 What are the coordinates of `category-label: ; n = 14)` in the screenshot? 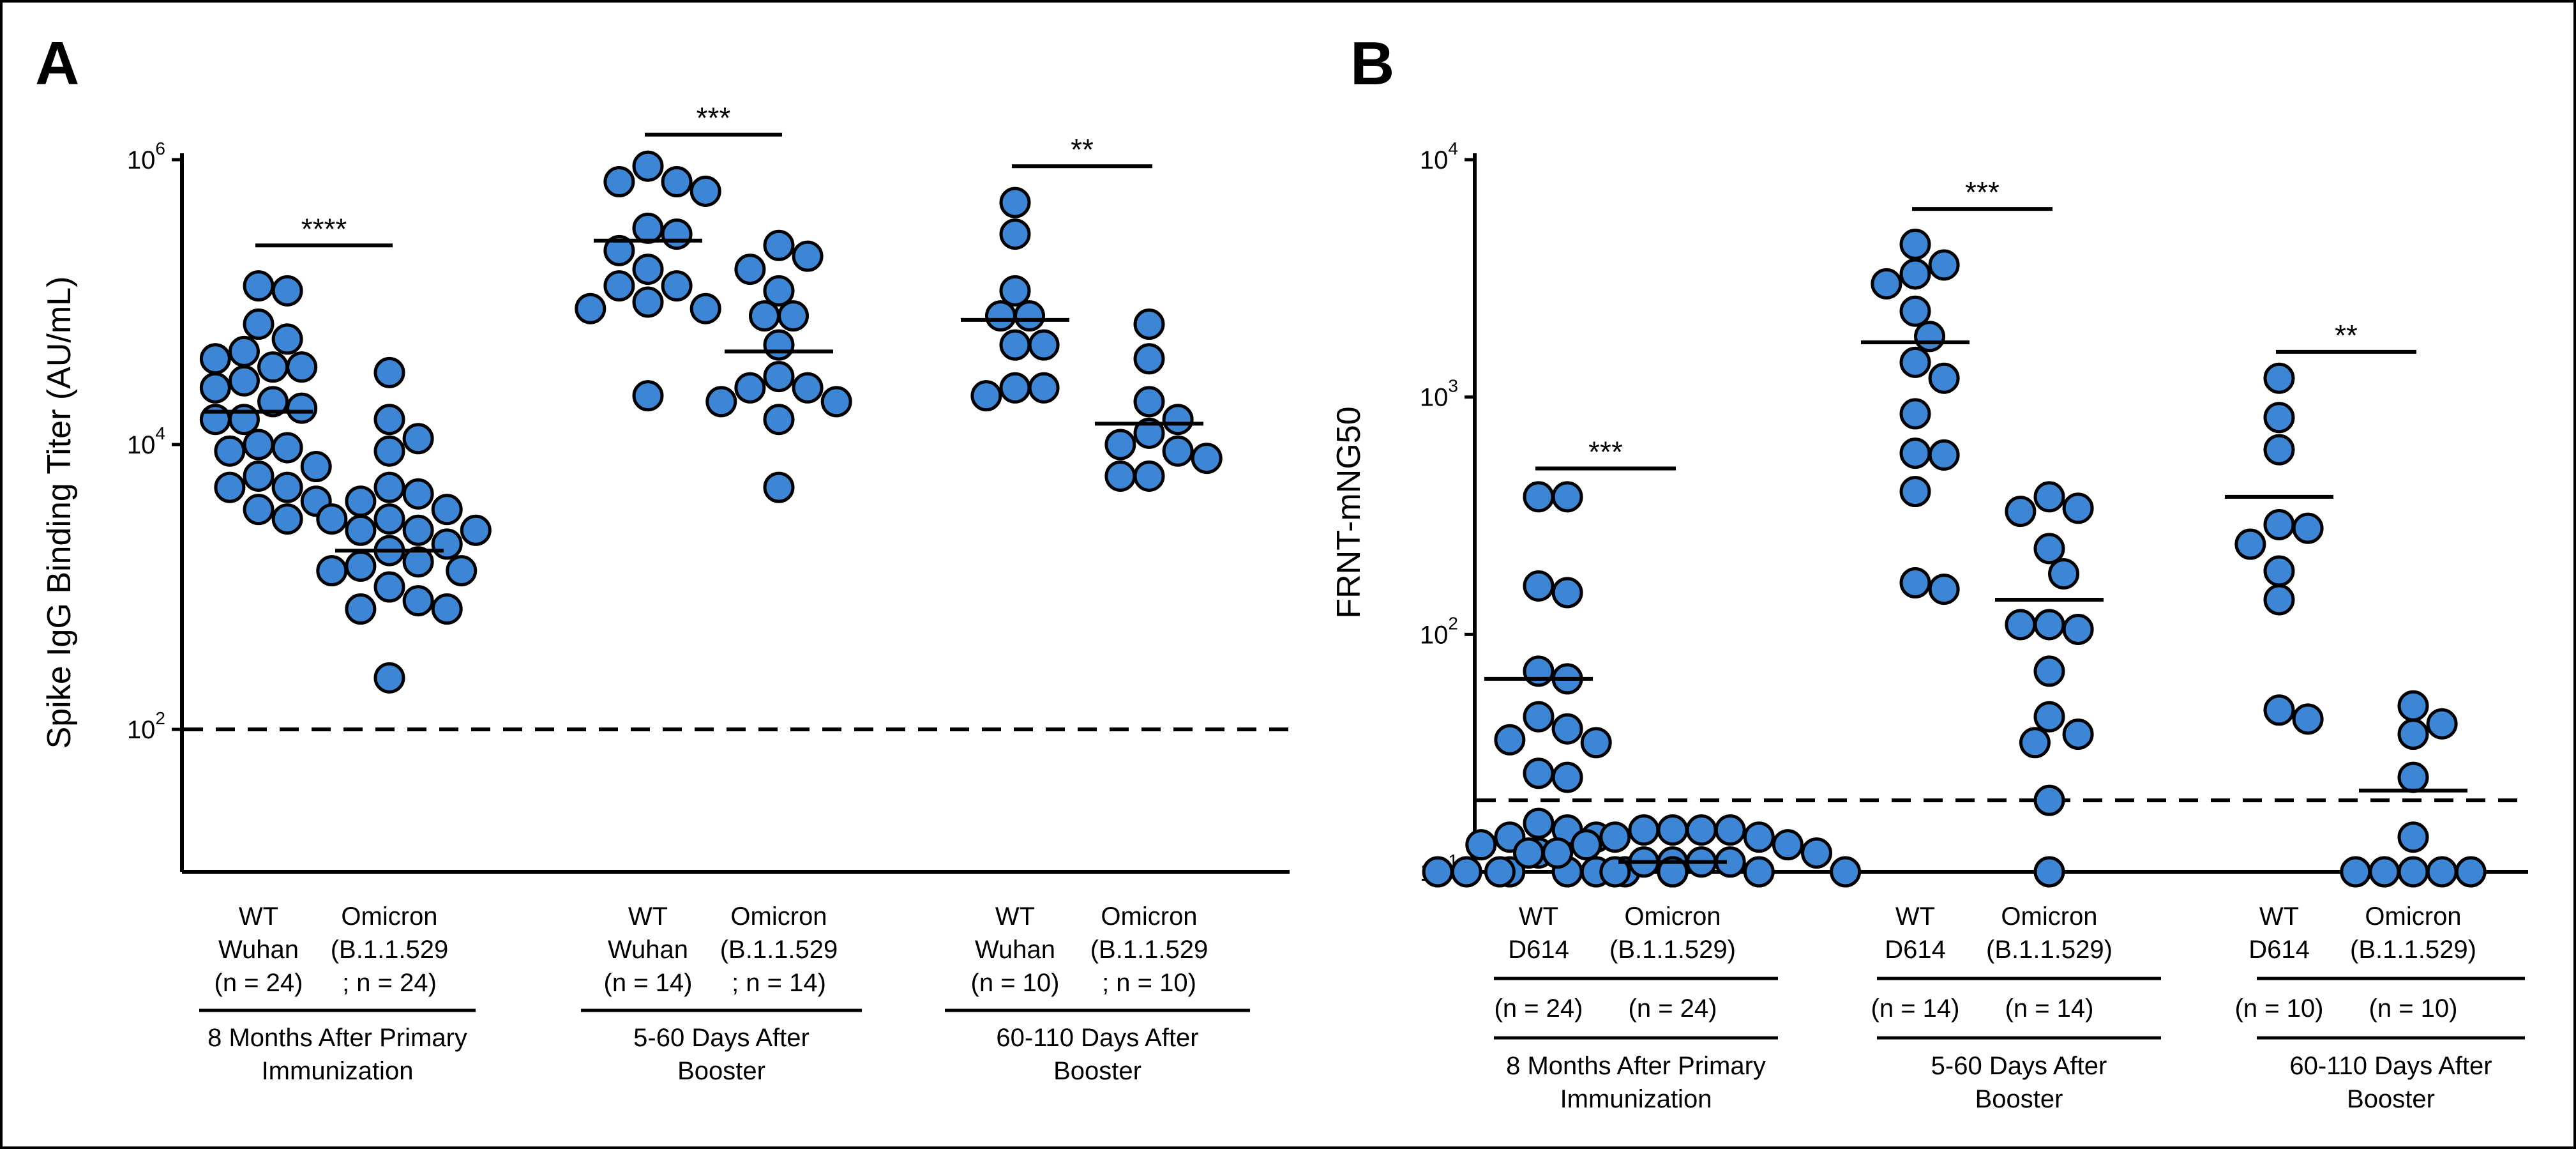 It's located at (779, 983).